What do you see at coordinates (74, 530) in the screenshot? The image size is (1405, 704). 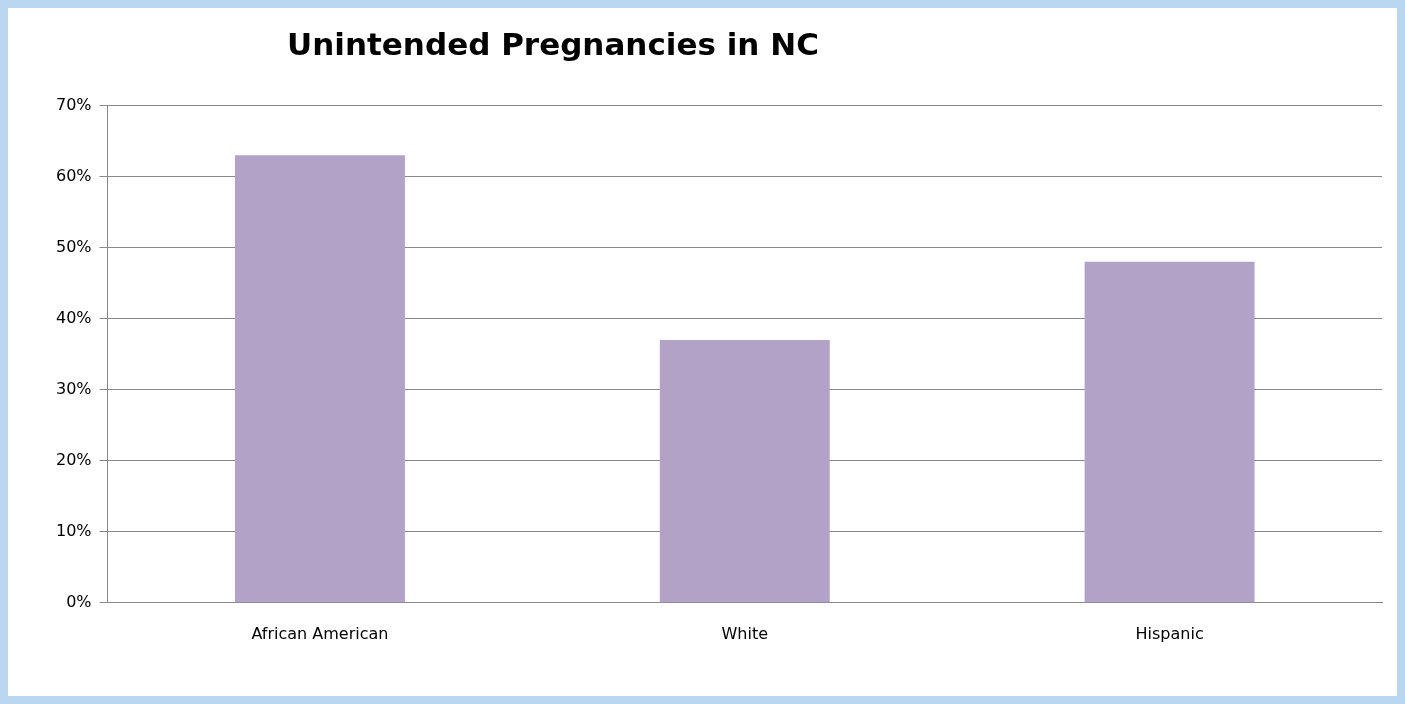 I see `y-tick-label: 10%` at bounding box center [74, 530].